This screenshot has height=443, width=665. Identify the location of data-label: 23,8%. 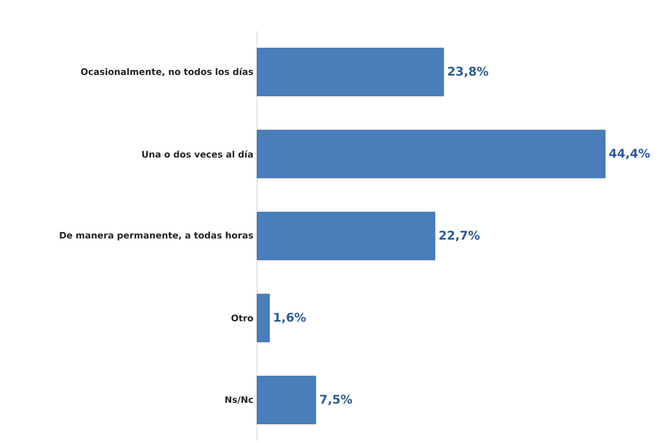
(468, 72).